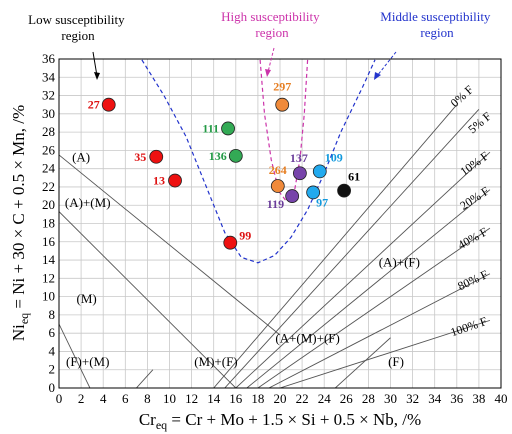 This screenshot has height=434, width=512. I want to click on point-label: 99, so click(245, 236).